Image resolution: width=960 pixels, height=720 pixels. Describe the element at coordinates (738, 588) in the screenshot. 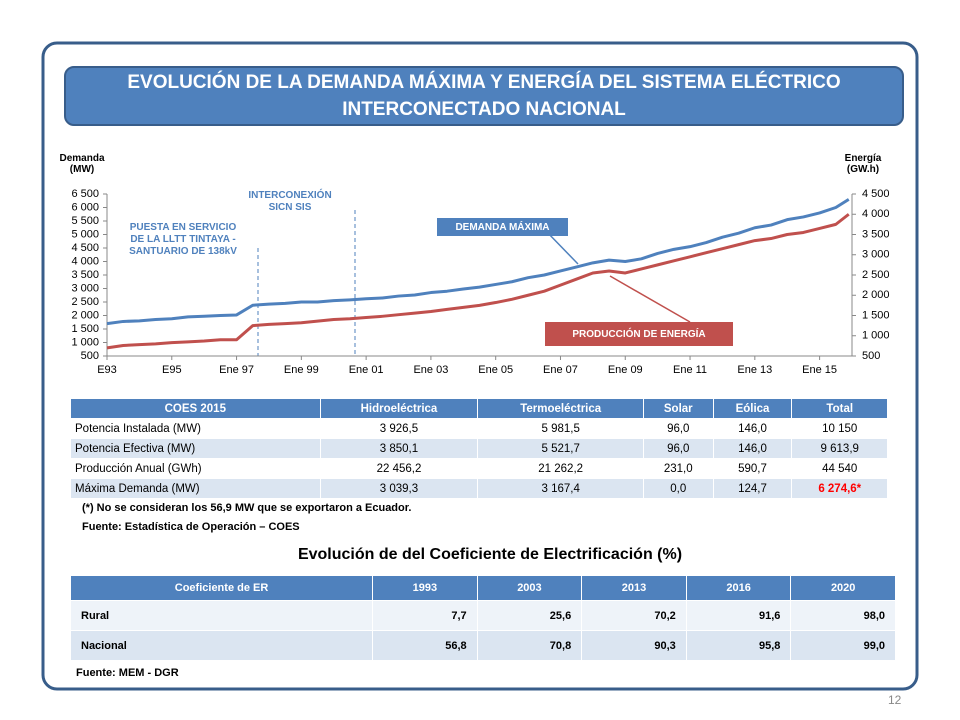

I see `header-cell: 2016` at that location.